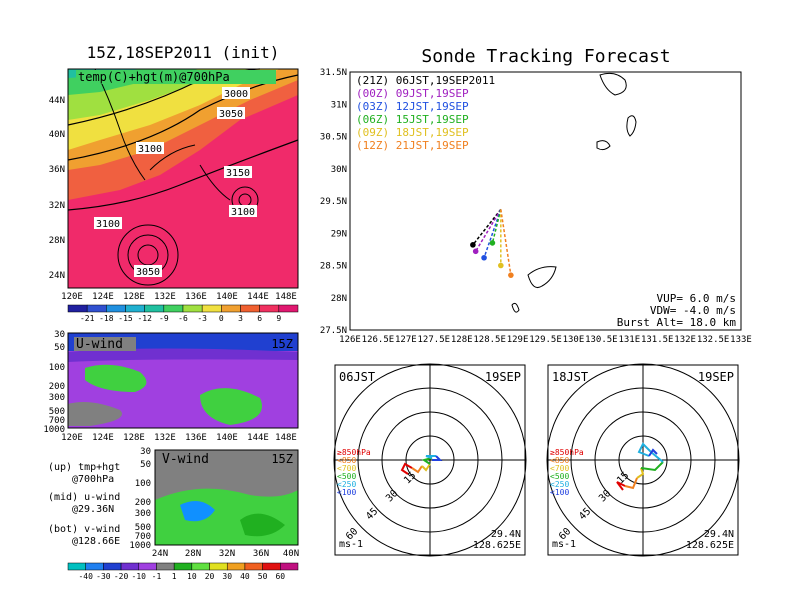 The height and width of the screenshot is (612, 792). What do you see at coordinates (54, 430) in the screenshot?
I see `y-tick-label: 1000` at bounding box center [54, 430].